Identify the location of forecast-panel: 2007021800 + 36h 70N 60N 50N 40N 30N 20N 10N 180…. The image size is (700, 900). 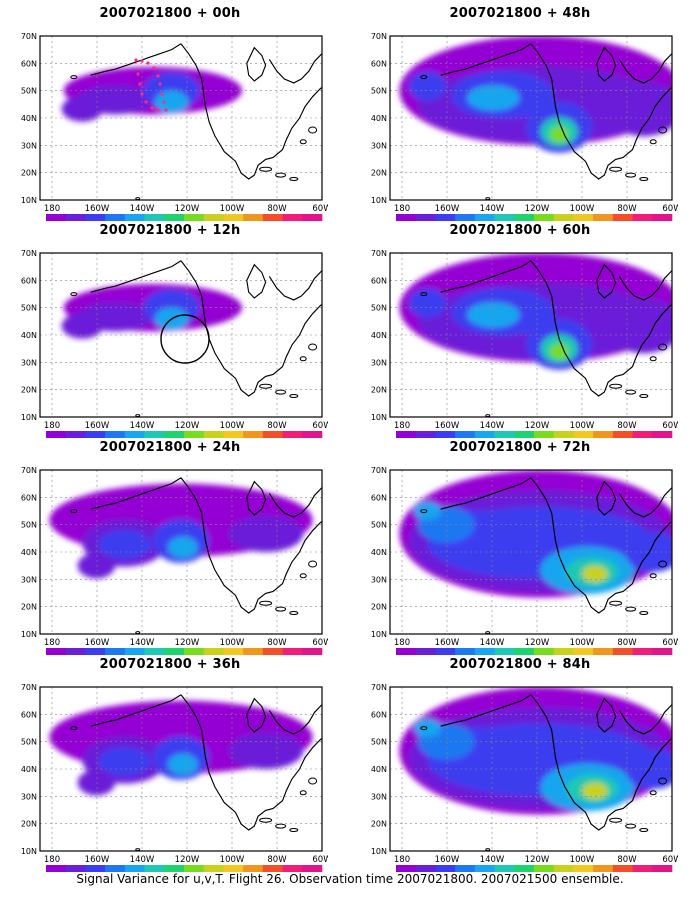
(168, 765).